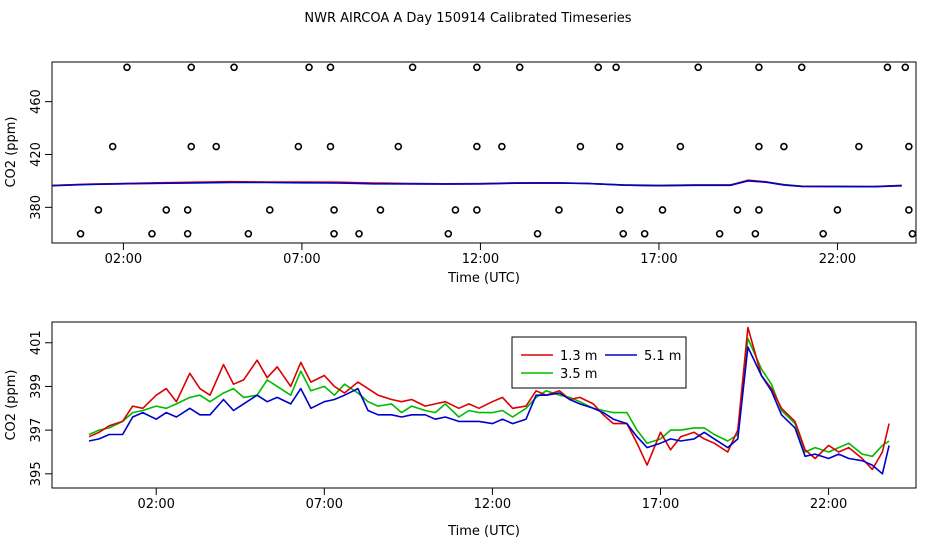 The image size is (936, 540). Describe the element at coordinates (36, 342) in the screenshot. I see `bottom-y-tick-label: 401` at that location.